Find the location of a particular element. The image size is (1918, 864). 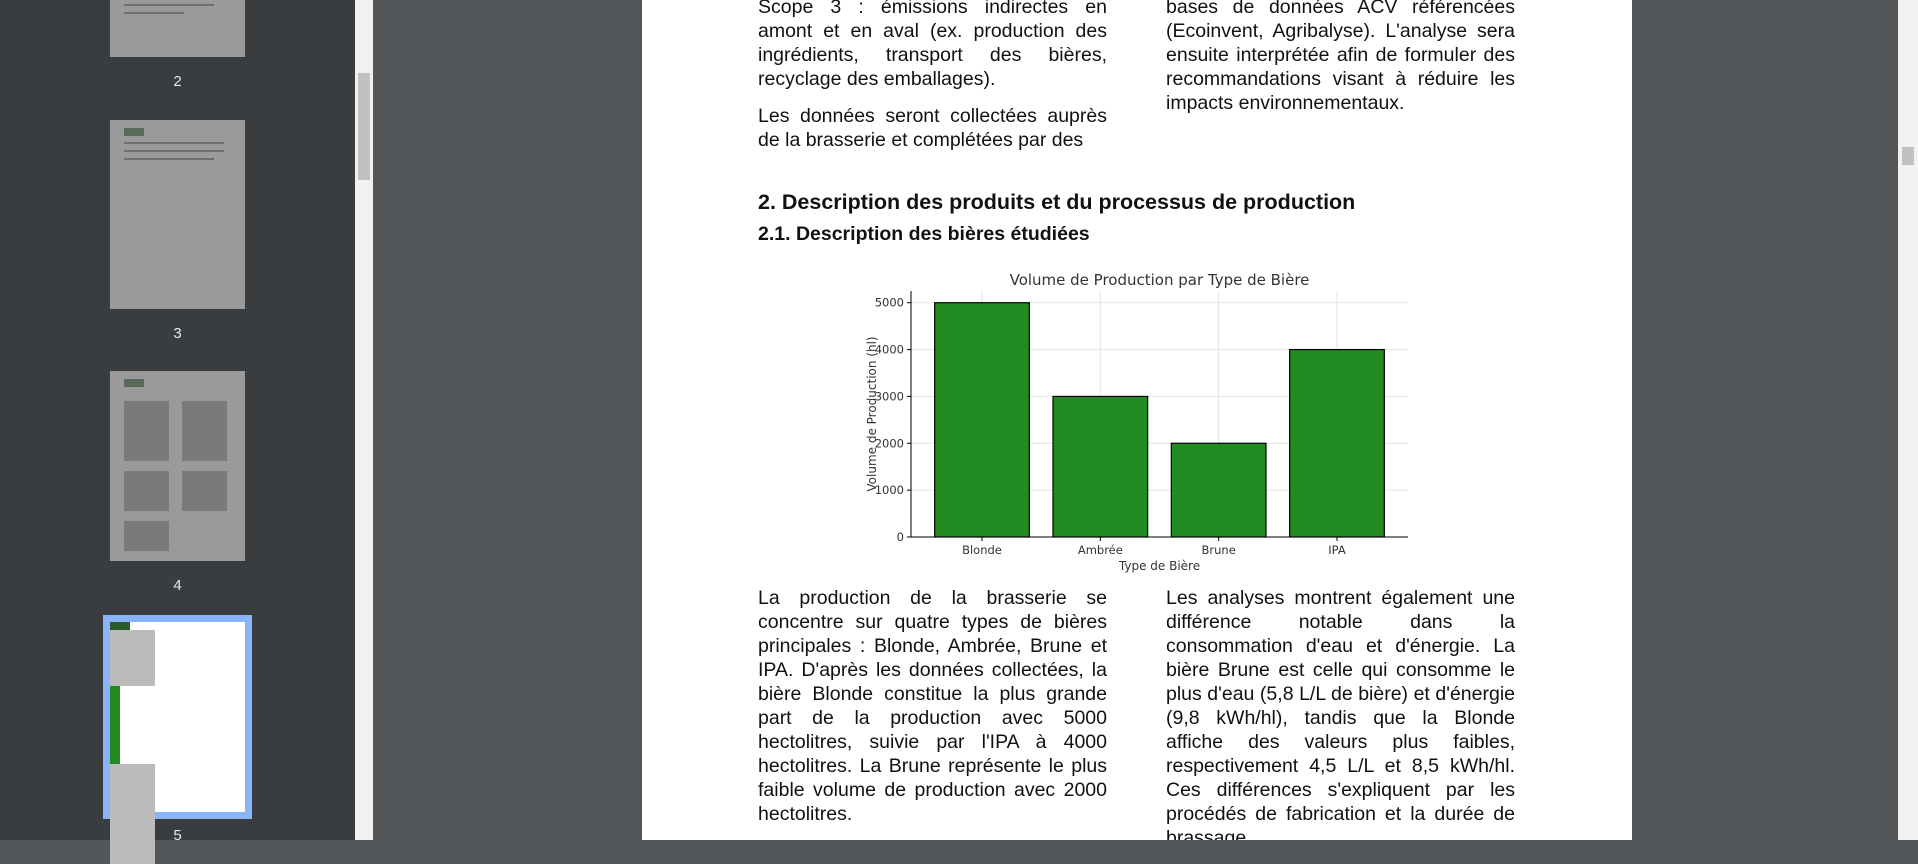

x-tick-label: Blonde is located at coordinates (982, 550).